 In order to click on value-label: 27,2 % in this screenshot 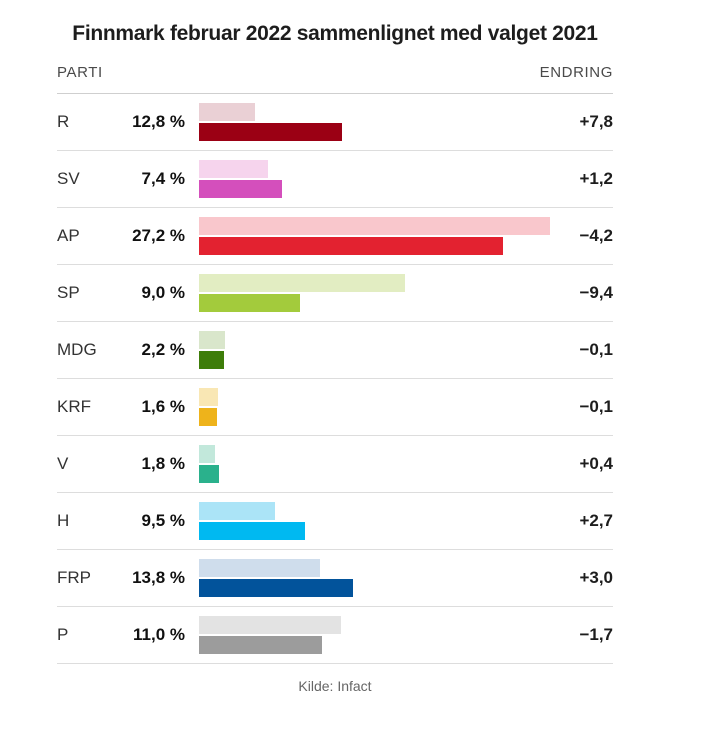, I will do `click(158, 235)`.